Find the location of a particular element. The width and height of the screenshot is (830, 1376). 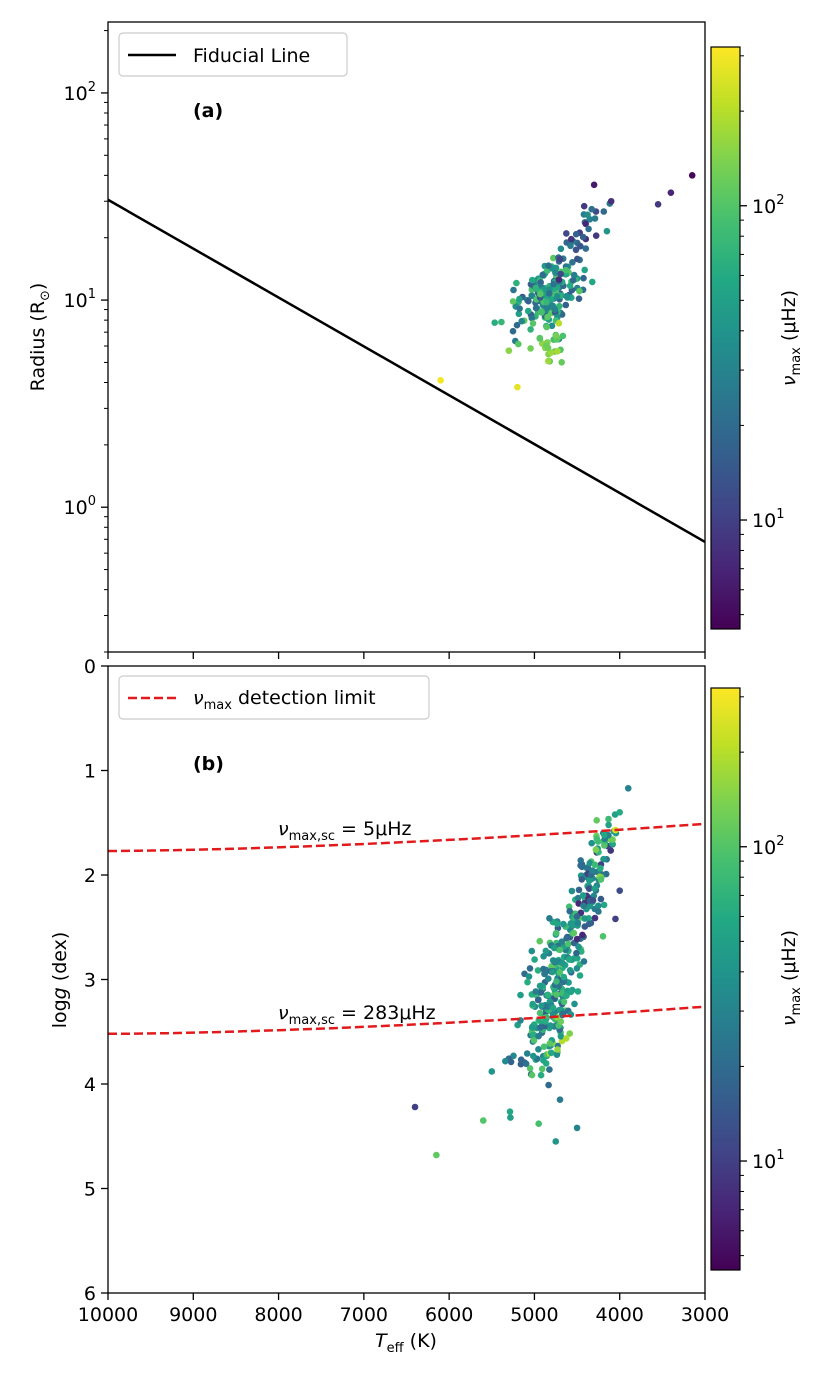

panel-a-colorbar-gradient is located at coordinates (725, 338).